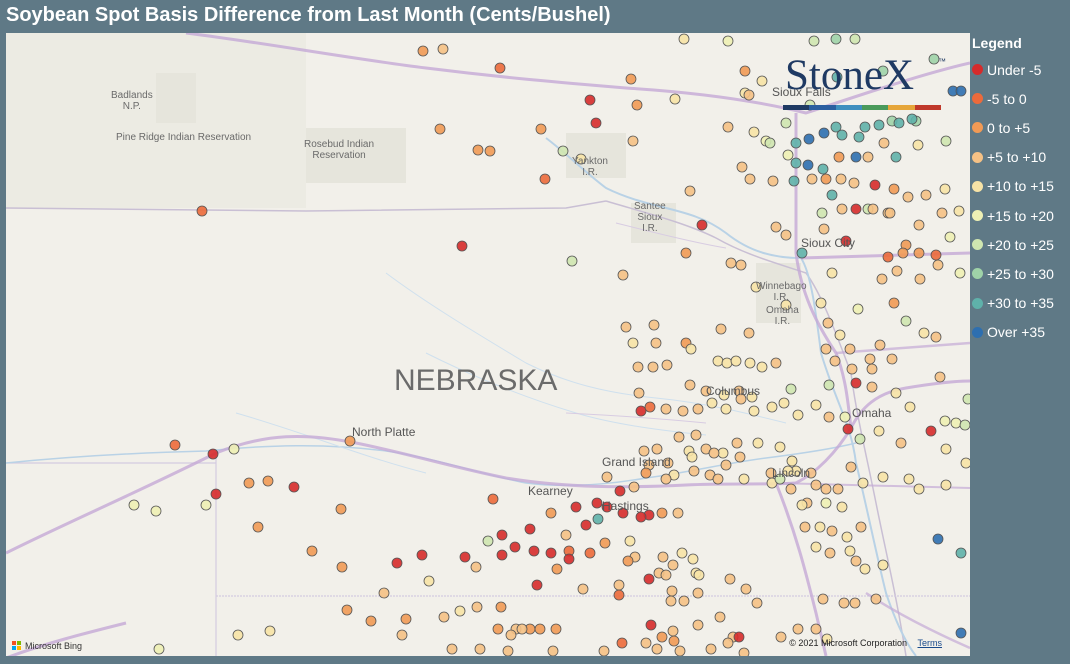 The height and width of the screenshot is (664, 1070). I want to click on bing-attribution: Microsoft Bing, so click(47, 646).